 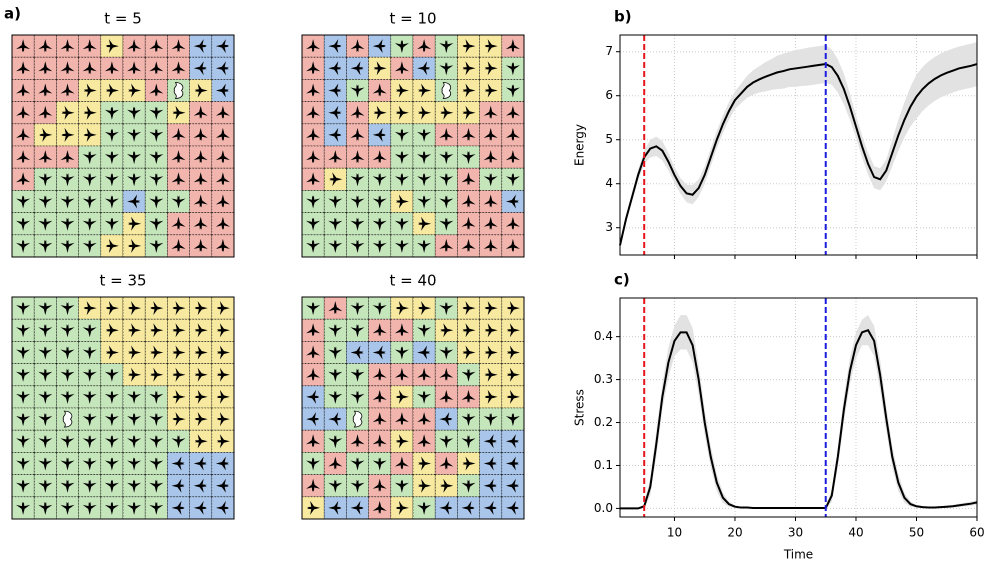 What do you see at coordinates (609, 227) in the screenshot?
I see `y-tick-label: 3` at bounding box center [609, 227].